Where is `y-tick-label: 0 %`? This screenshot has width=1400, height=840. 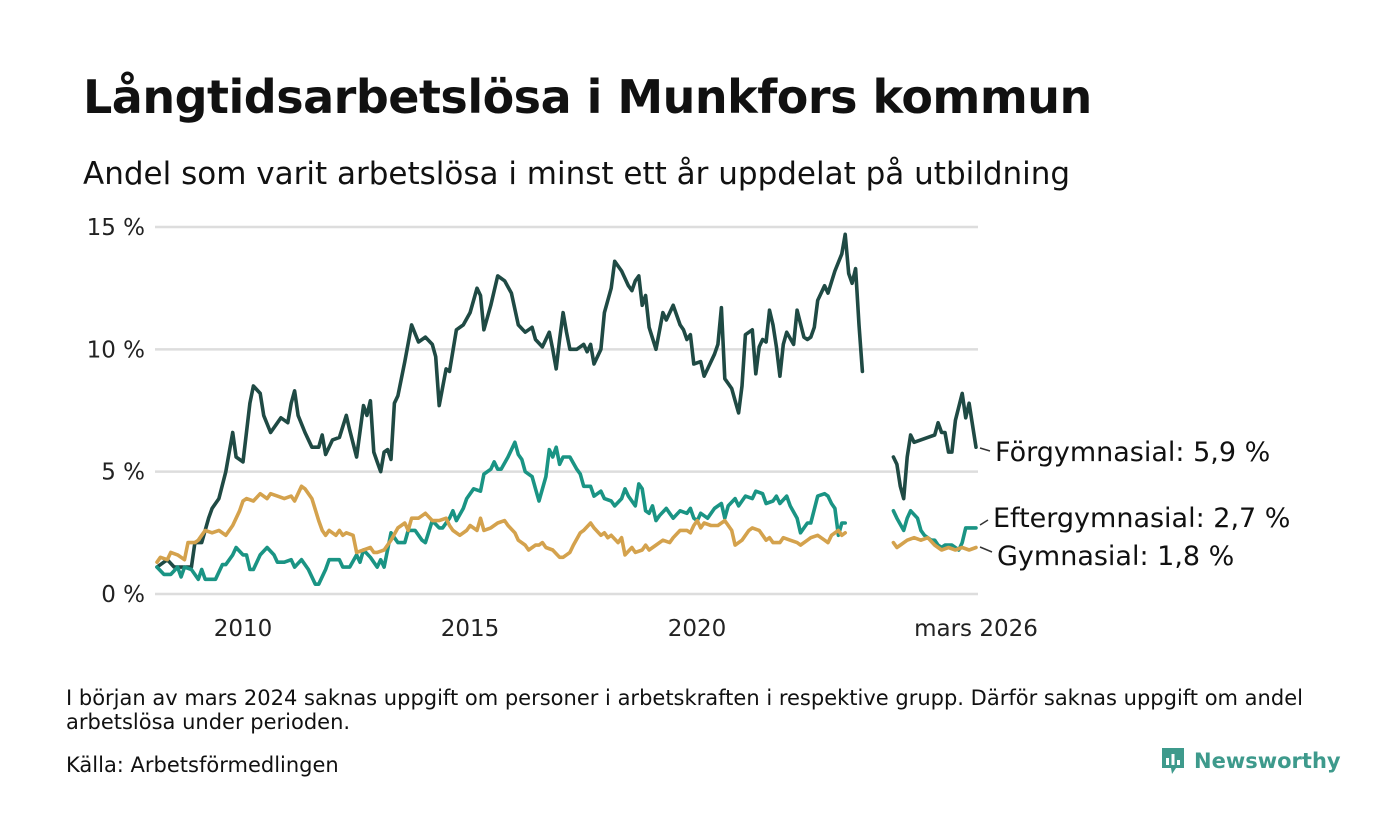
y-tick-label: 0 % is located at coordinates (123, 595).